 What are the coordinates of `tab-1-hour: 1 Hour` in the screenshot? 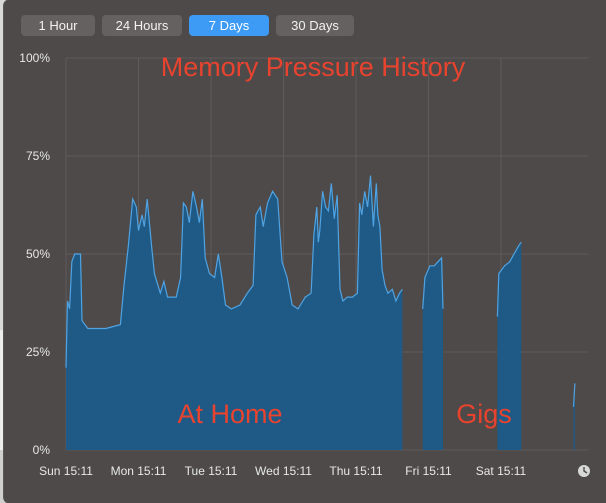 It's located at (58, 25).